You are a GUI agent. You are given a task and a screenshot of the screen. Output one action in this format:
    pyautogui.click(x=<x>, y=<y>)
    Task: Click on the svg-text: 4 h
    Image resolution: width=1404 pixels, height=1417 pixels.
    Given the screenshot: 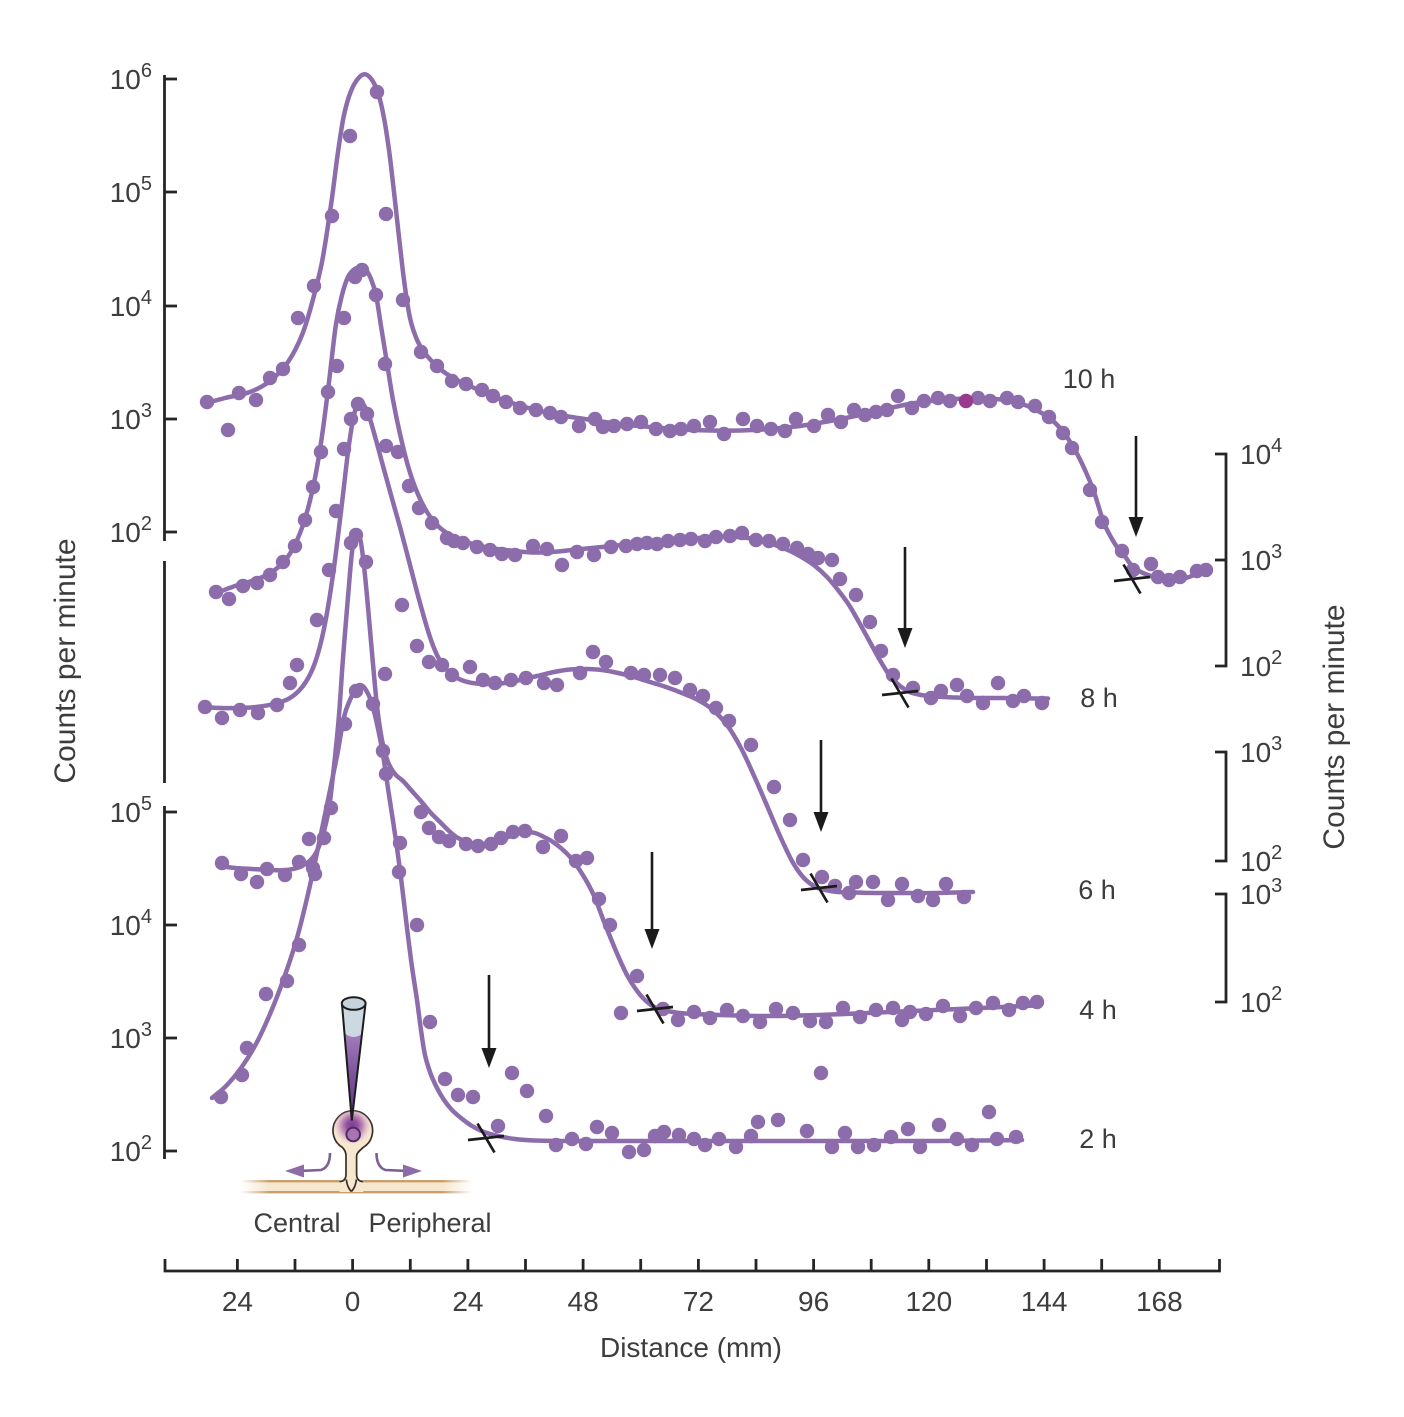 What is the action you would take?
    pyautogui.click(x=1098, y=1010)
    